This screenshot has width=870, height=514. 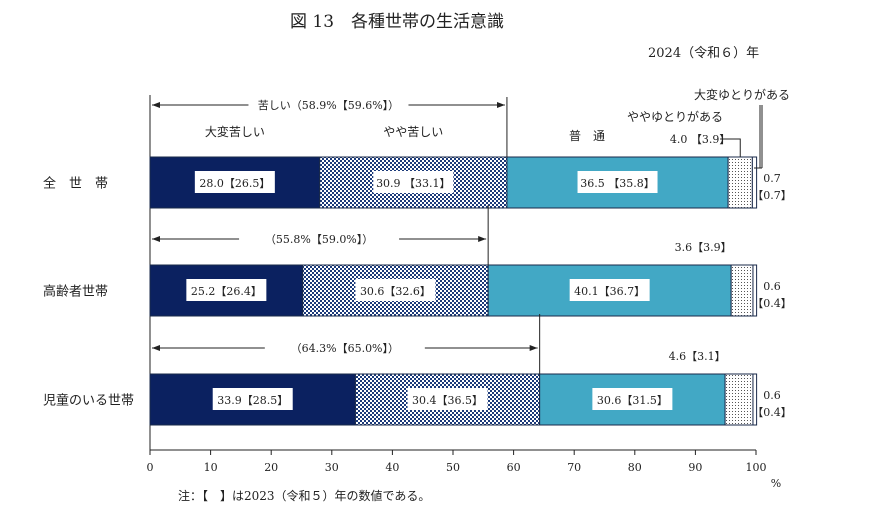 What do you see at coordinates (703, 53) in the screenshot?
I see `year-label: 2024（令和６）年` at bounding box center [703, 53].